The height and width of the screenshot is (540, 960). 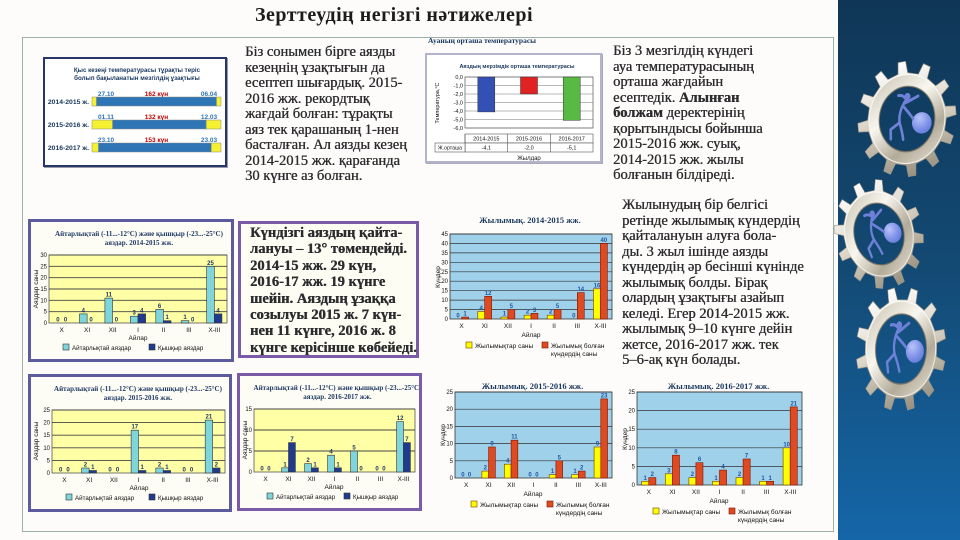 I want to click on svg-text: Жылымық. 2015-2016 жж., so click(x=532, y=386).